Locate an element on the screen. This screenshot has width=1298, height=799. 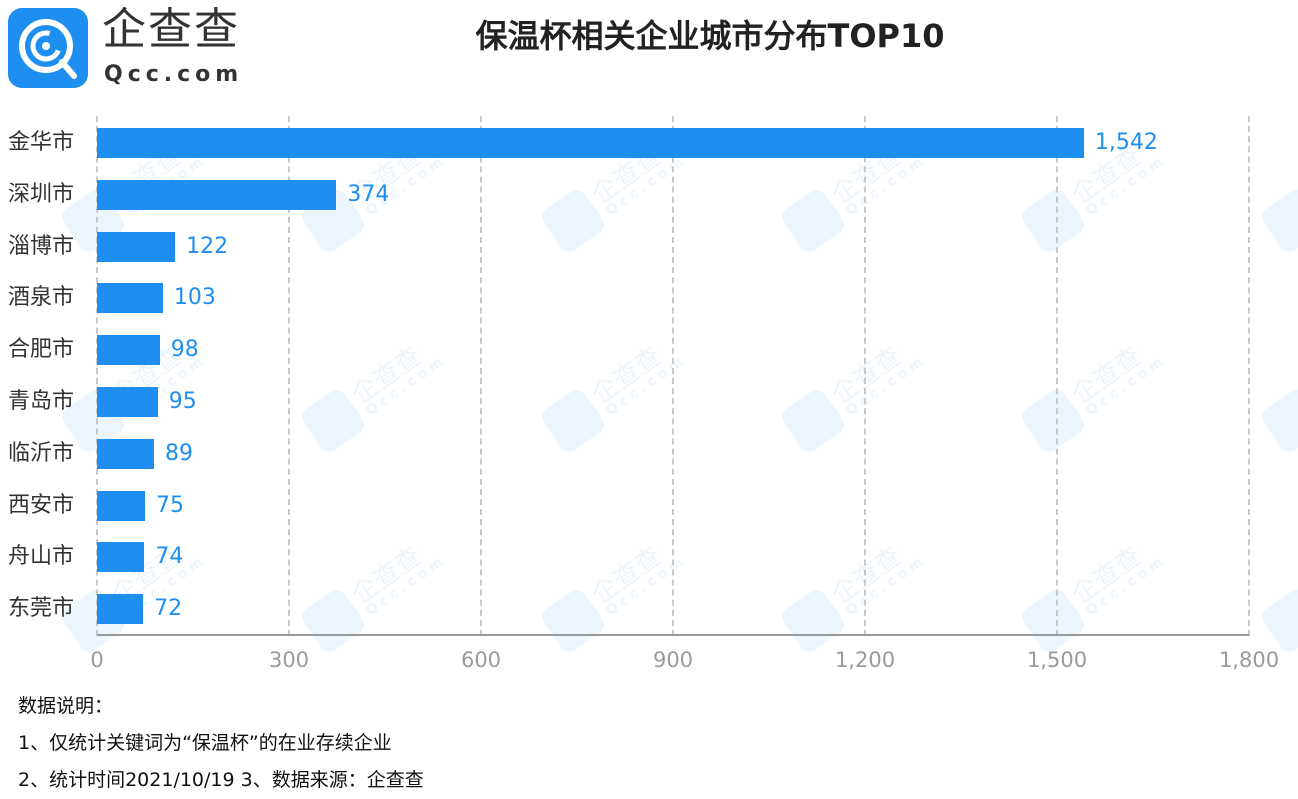
bar-value-label: 72 is located at coordinates (168, 609).